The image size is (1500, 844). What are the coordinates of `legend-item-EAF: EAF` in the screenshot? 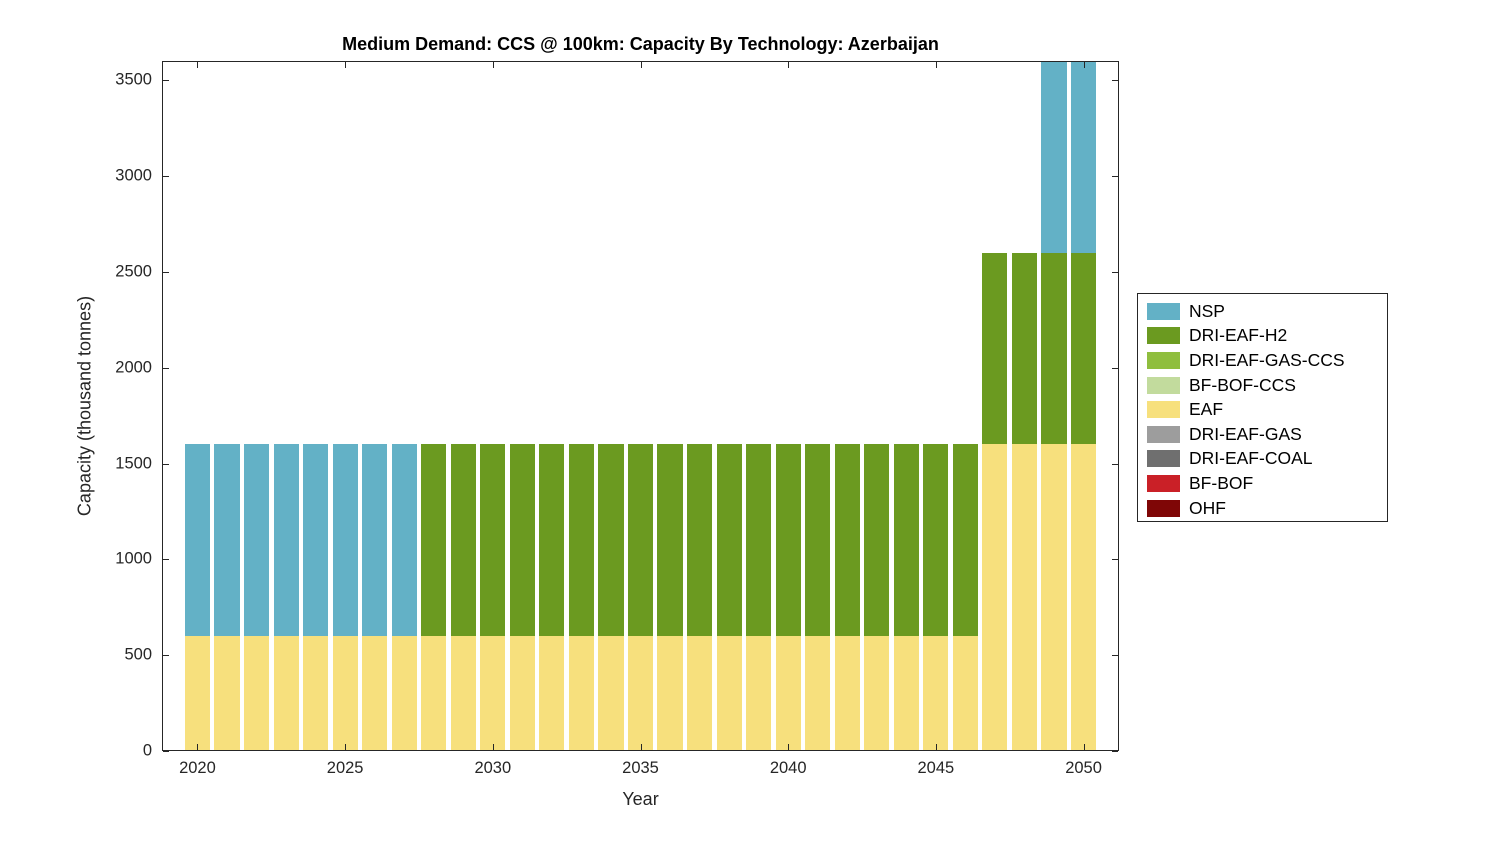 It's located at (1262, 409).